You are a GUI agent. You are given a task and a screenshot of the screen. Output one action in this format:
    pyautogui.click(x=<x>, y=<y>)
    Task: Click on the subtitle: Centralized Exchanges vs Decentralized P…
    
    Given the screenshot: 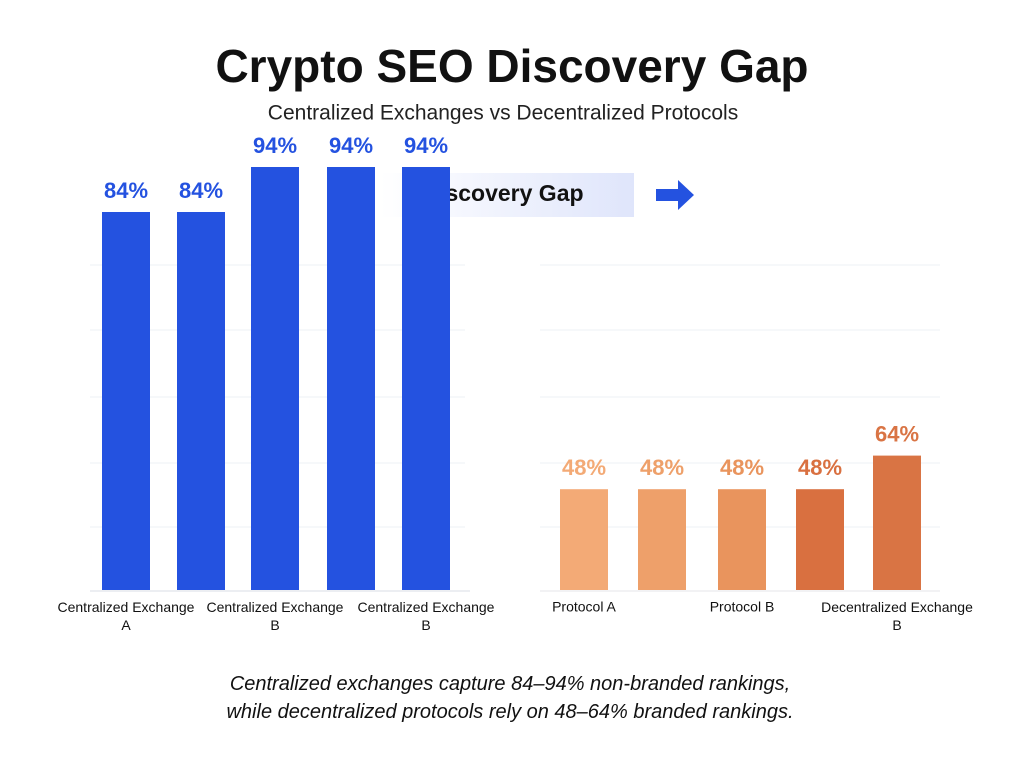 What is the action you would take?
    pyautogui.click(x=503, y=113)
    